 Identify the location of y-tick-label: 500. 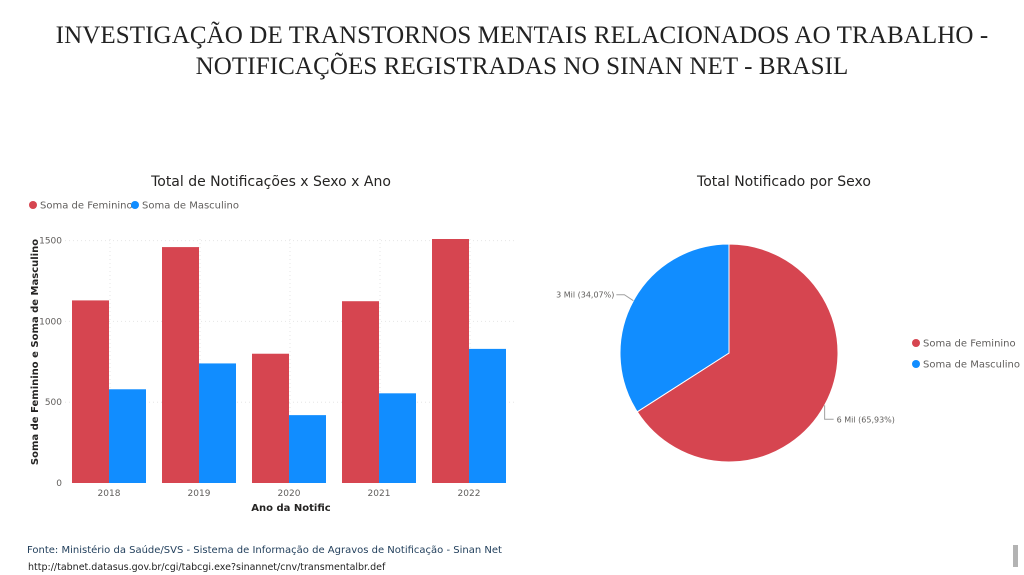
(53, 403).